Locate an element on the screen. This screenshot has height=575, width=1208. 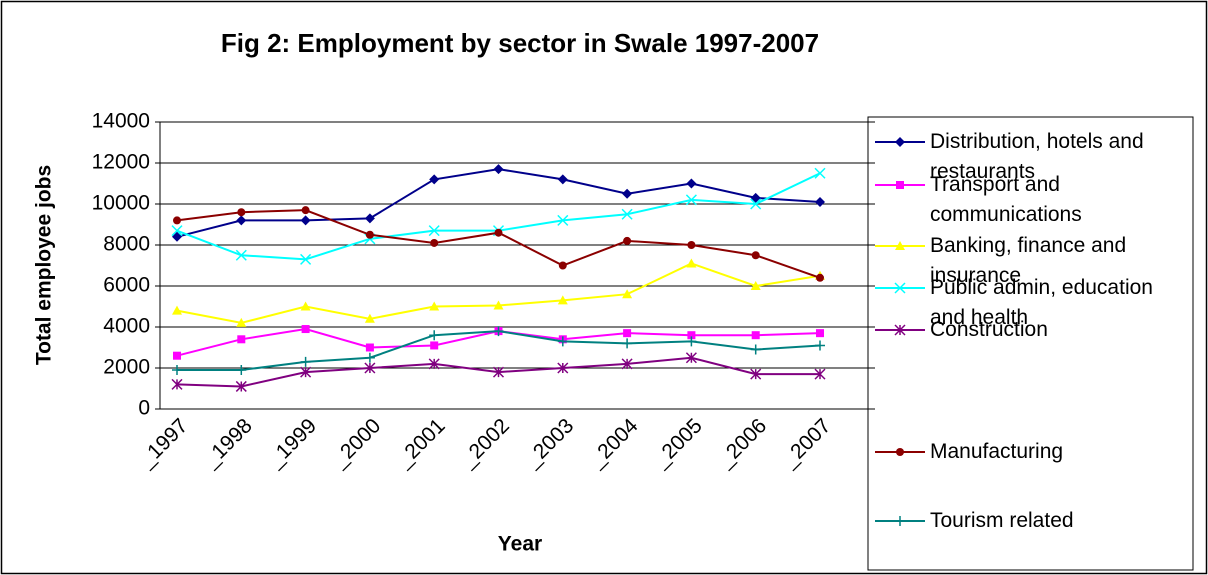
legend-label: Transport and communications is located at coordinates (1006, 199).